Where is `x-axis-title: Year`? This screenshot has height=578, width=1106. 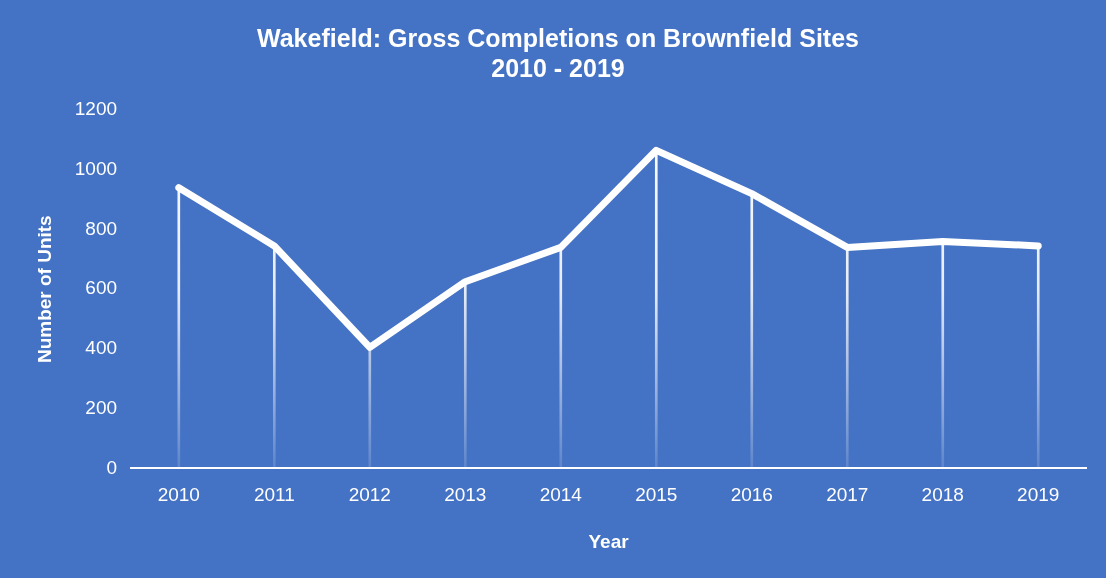
x-axis-title: Year is located at coordinates (609, 541).